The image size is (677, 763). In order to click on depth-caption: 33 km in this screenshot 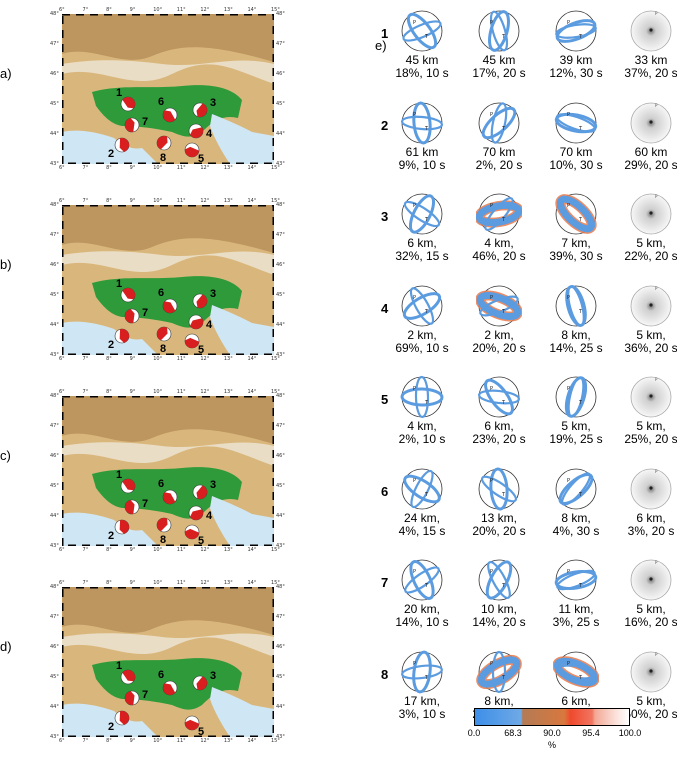, I will do `click(651, 60)`.